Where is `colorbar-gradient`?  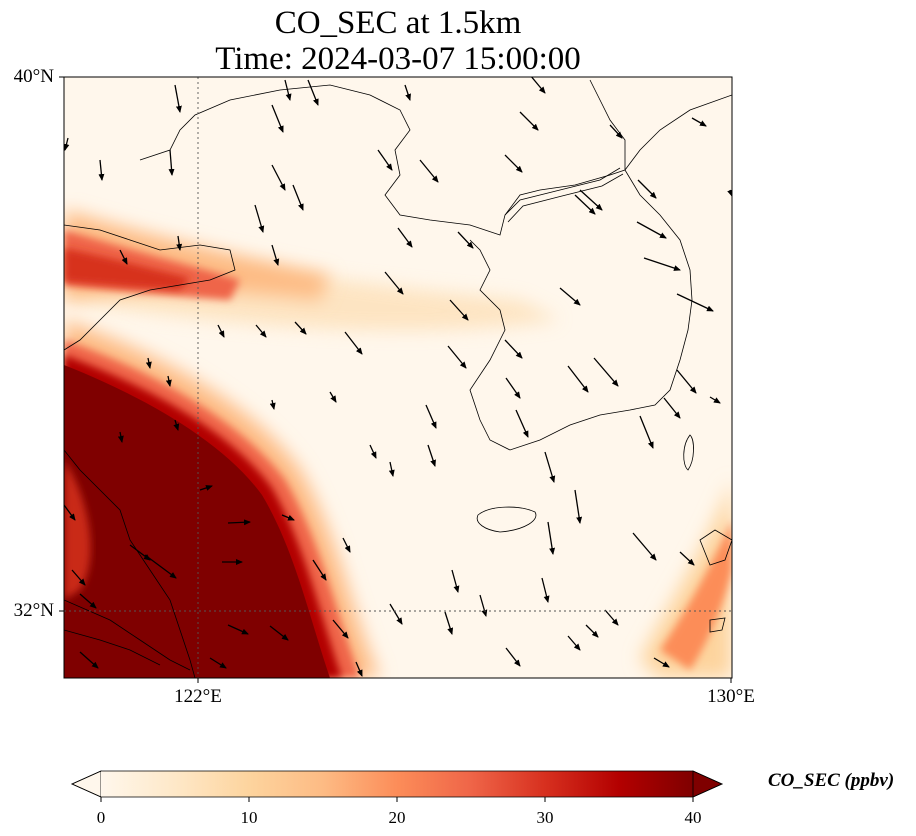 colorbar-gradient is located at coordinates (397, 784).